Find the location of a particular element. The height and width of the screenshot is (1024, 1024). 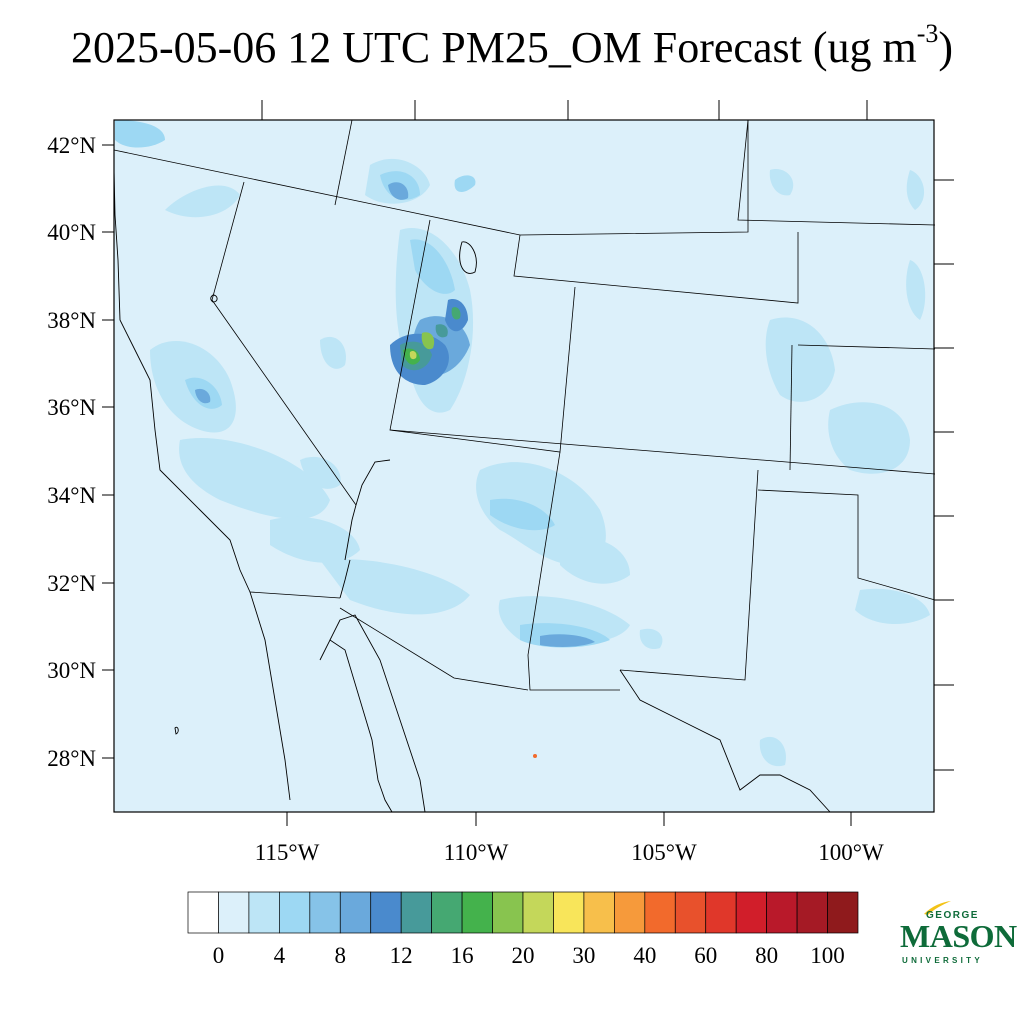

colorbar-tick-label: 40 is located at coordinates (644, 955).